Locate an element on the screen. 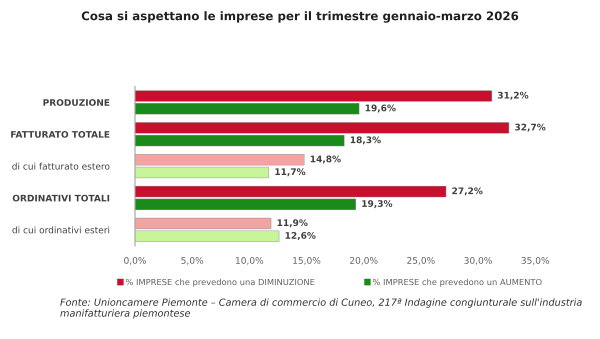 Image resolution: width=600 pixels, height=339 pixels. data-label: 31,2% is located at coordinates (513, 96).